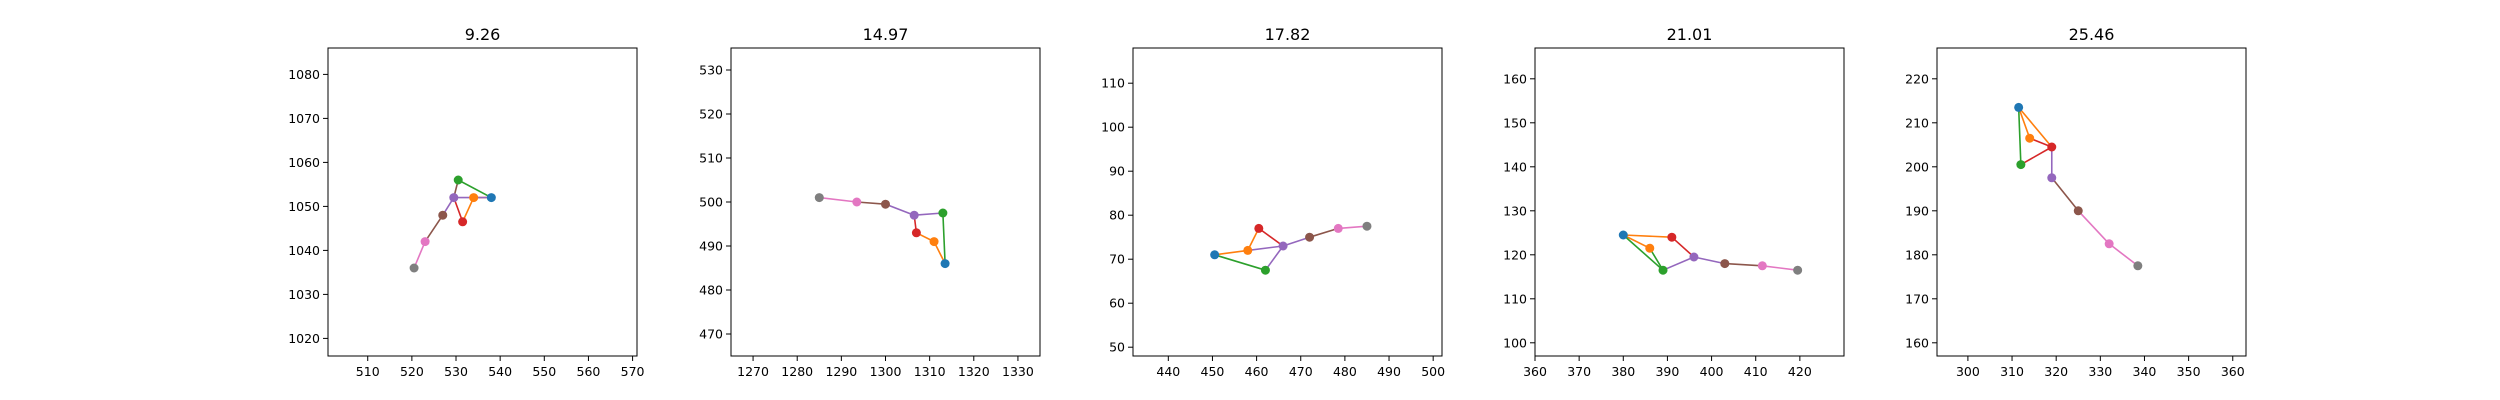 The width and height of the screenshot is (2500, 400). Describe the element at coordinates (304, 206) in the screenshot. I see `y-tick-label: 1050` at that location.